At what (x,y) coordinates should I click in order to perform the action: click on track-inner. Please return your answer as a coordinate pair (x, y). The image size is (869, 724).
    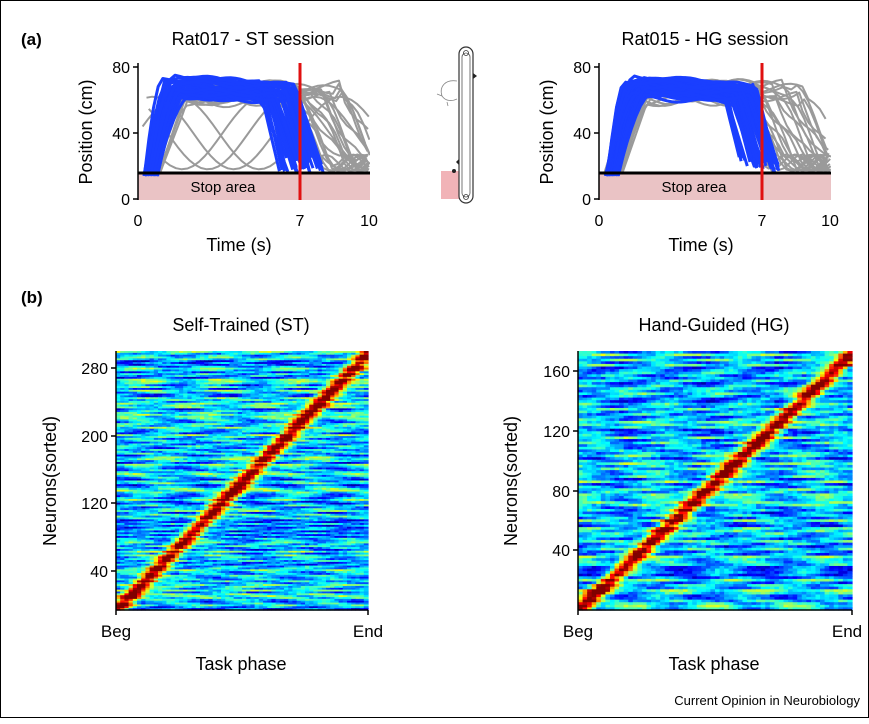
    Looking at the image, I should click on (466, 125).